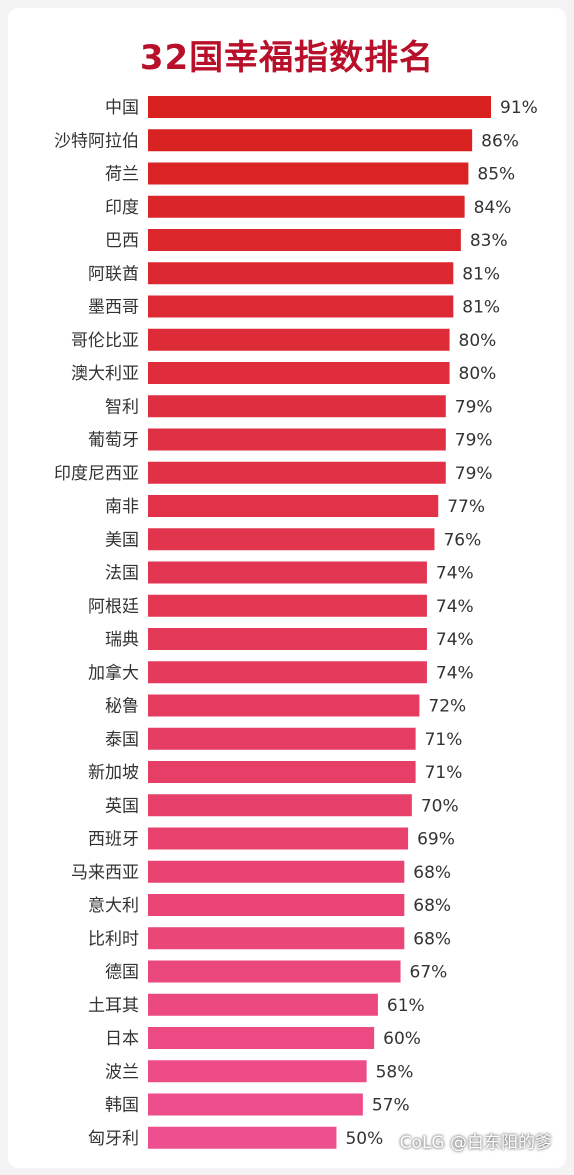 The image size is (574, 1175). What do you see at coordinates (96, 474) in the screenshot?
I see `category-label: 印度尼西亚` at bounding box center [96, 474].